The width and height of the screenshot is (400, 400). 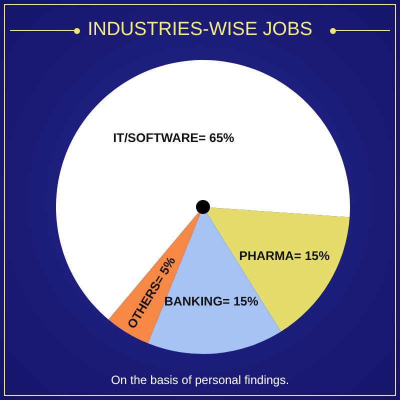 I want to click on chart-title: INDUSTRIES-WISE JOBS, so click(x=200, y=30).